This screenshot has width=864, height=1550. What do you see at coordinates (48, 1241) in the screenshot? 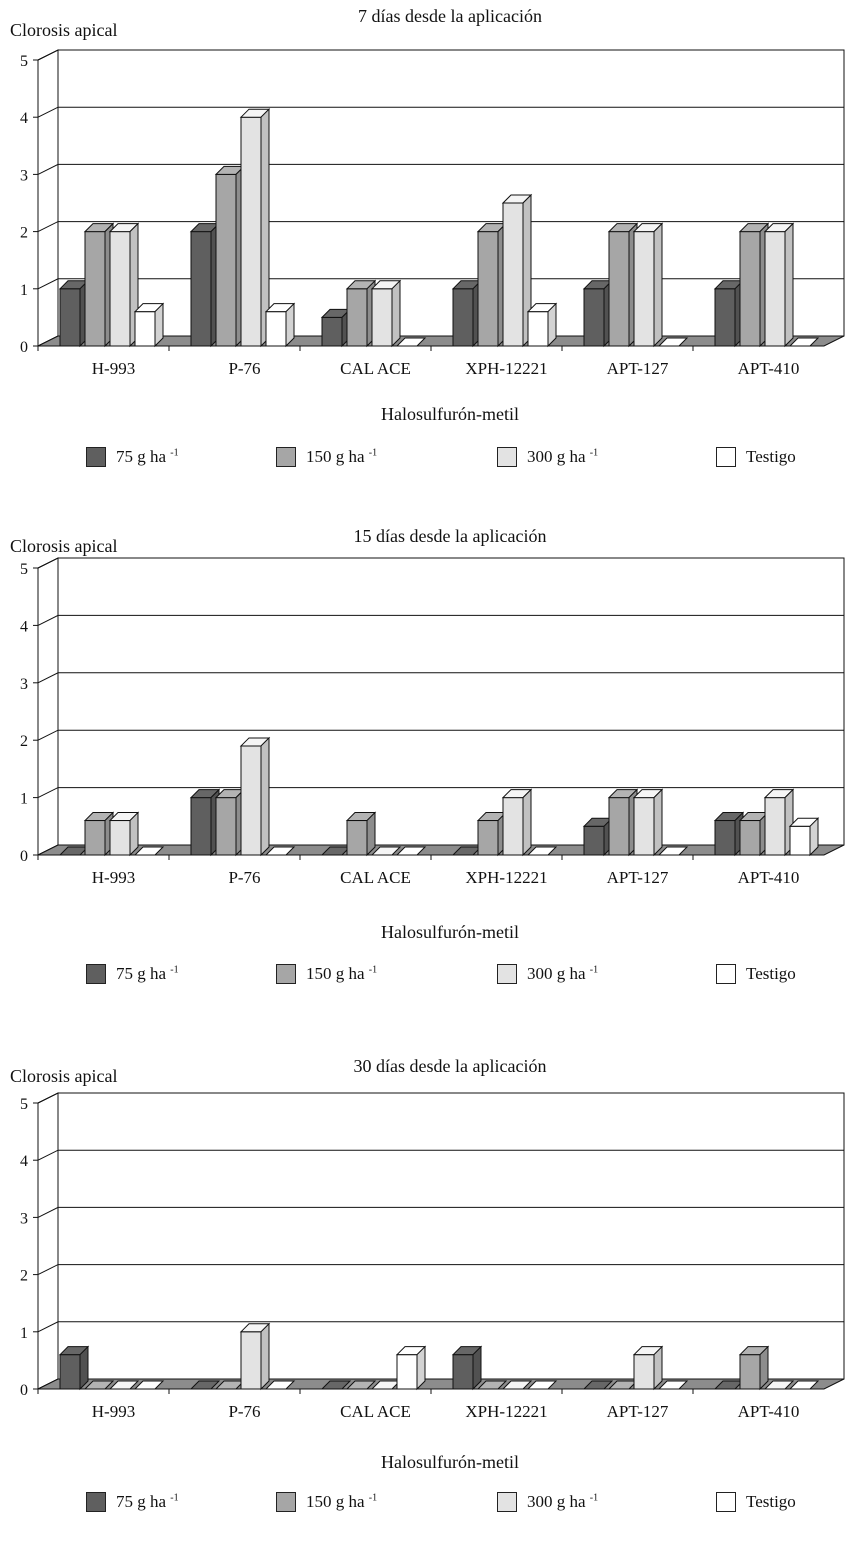
I see `plot-side-wall` at bounding box center [48, 1241].